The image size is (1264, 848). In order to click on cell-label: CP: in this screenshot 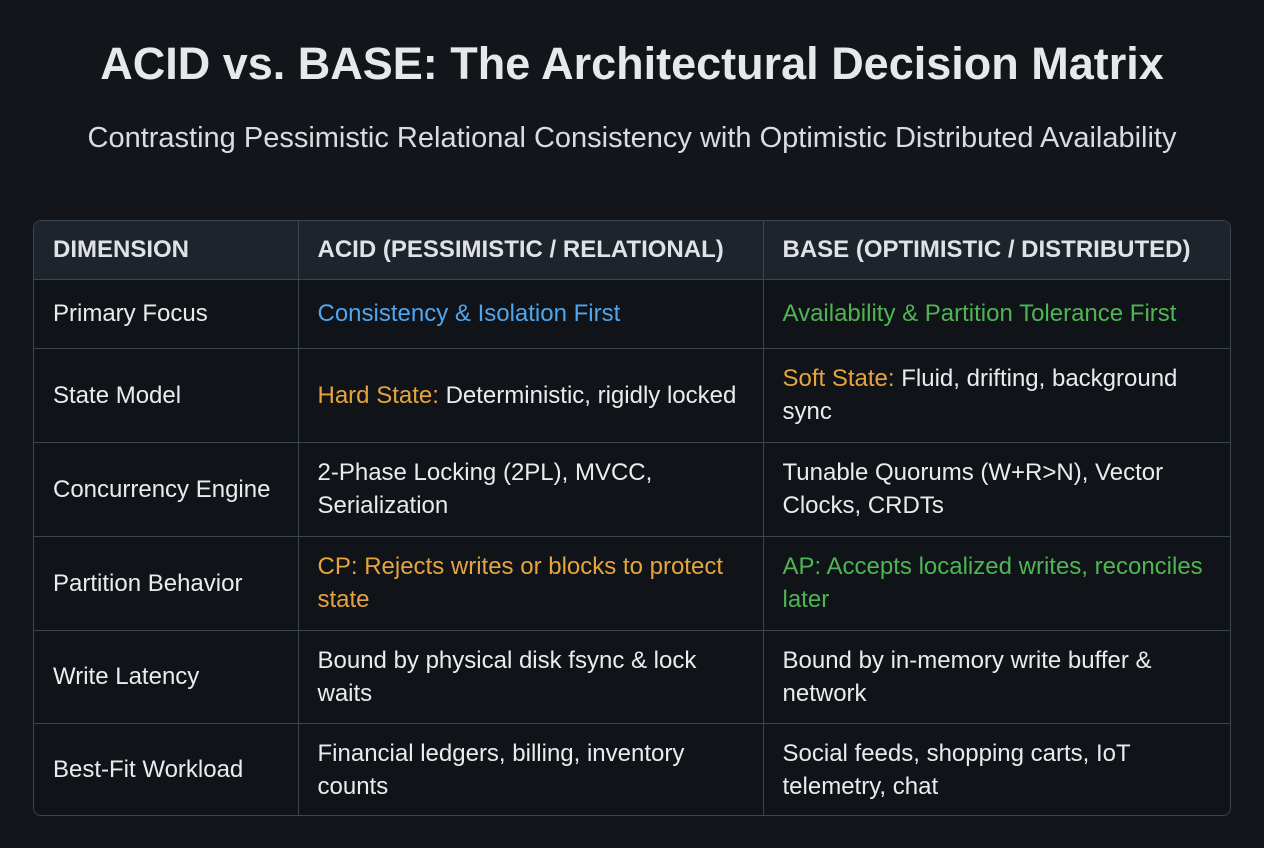, I will do `click(337, 566)`.